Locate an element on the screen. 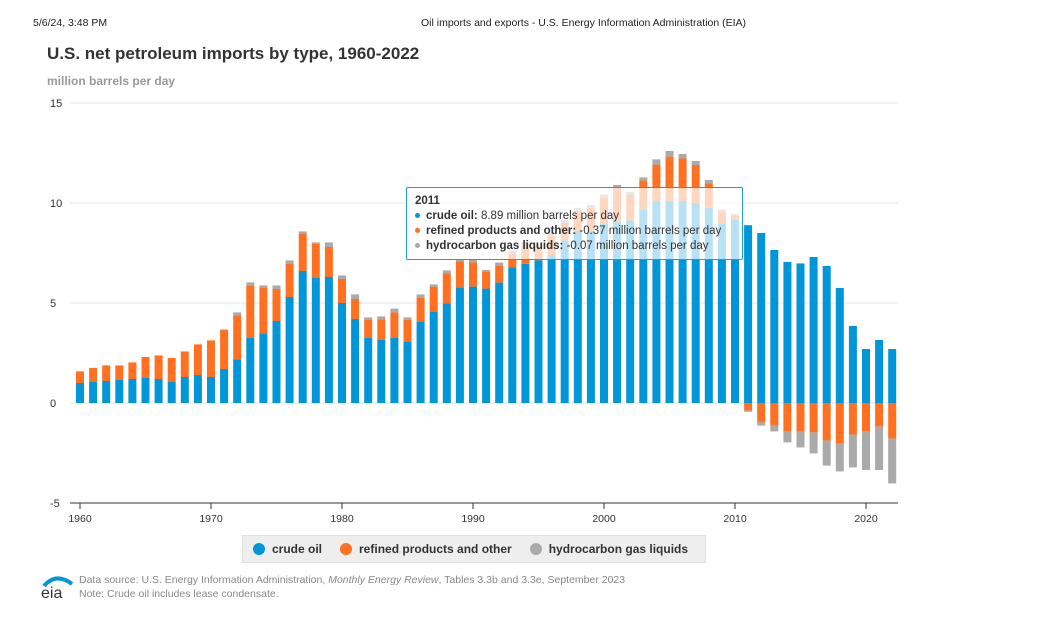  bar-hydrocarbon-gas-liquids-1978 is located at coordinates (315, 243).